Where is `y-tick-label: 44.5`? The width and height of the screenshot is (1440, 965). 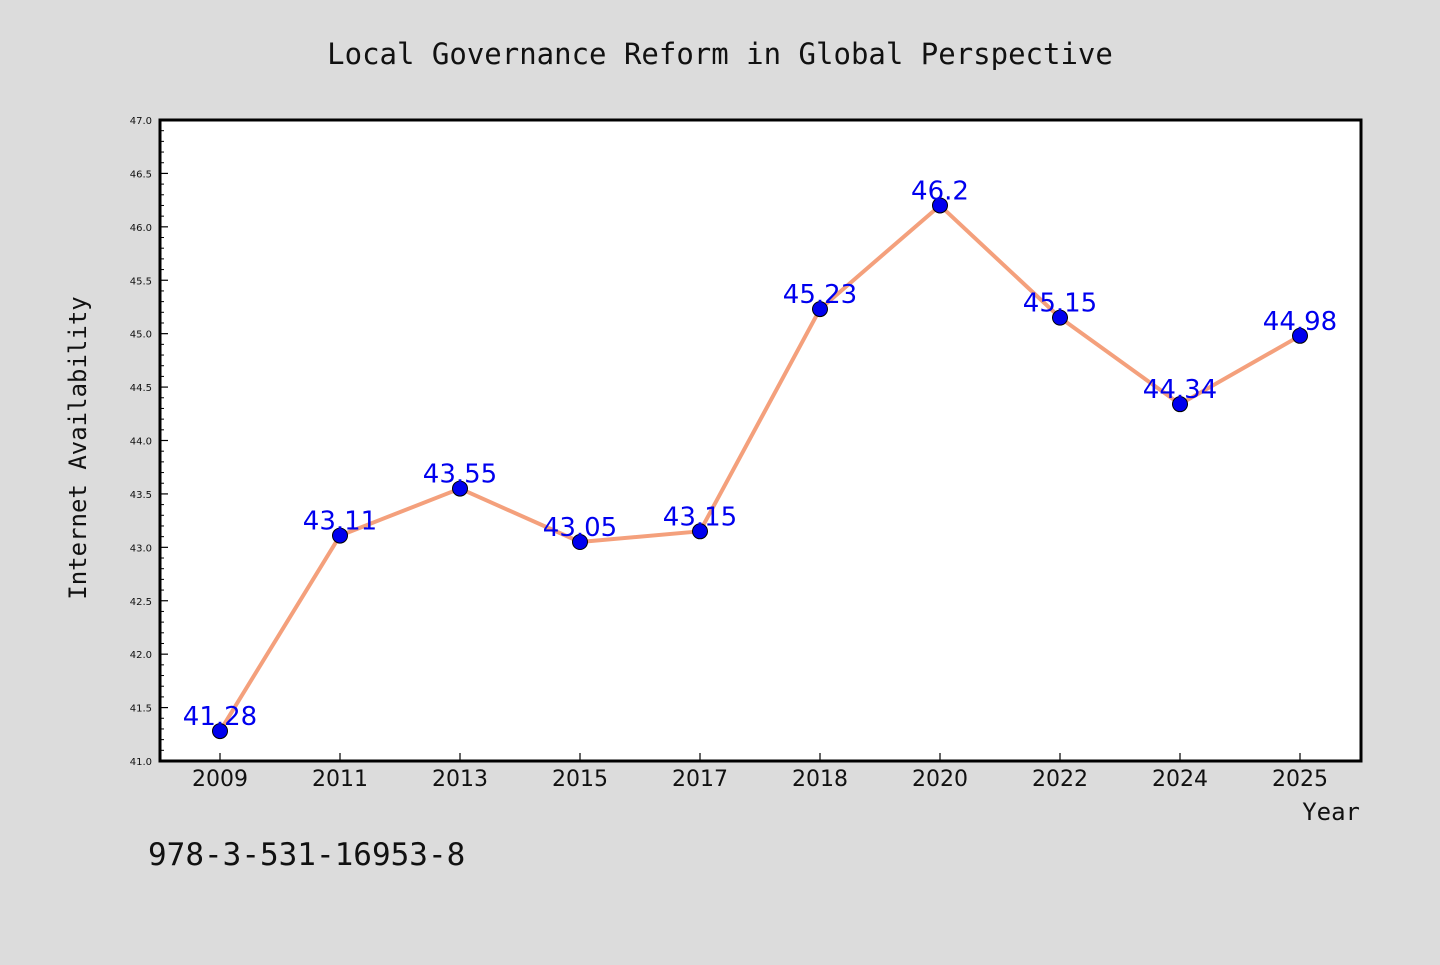
y-tick-label: 44.5 is located at coordinates (141, 388).